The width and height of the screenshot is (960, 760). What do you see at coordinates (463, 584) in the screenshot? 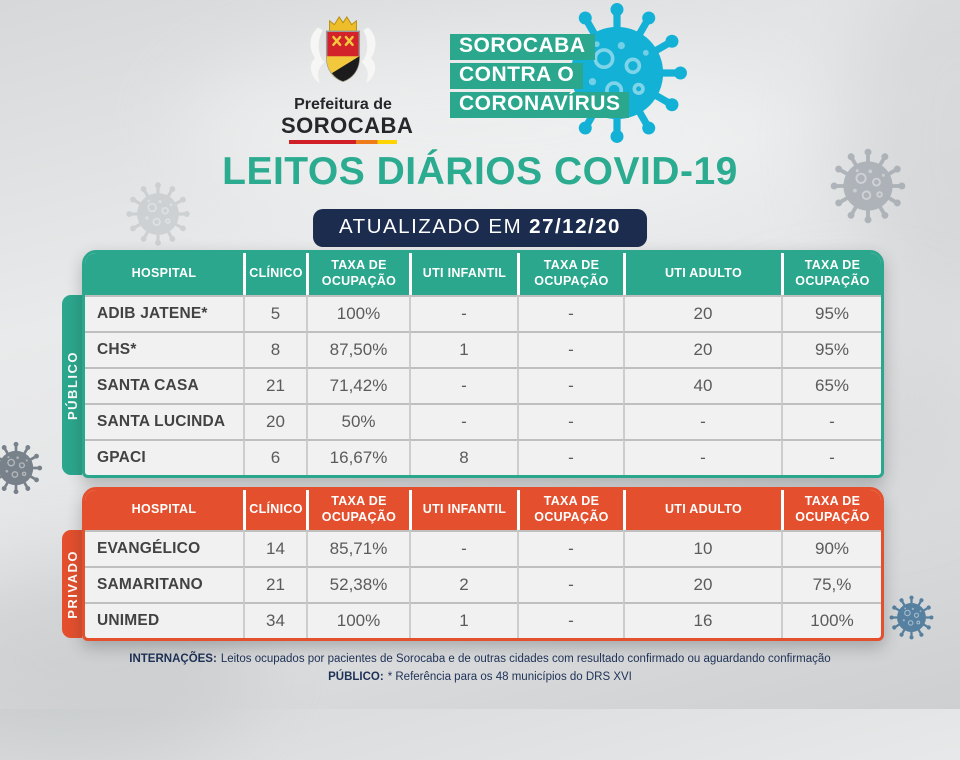
I see `value-cell: 2` at bounding box center [463, 584].